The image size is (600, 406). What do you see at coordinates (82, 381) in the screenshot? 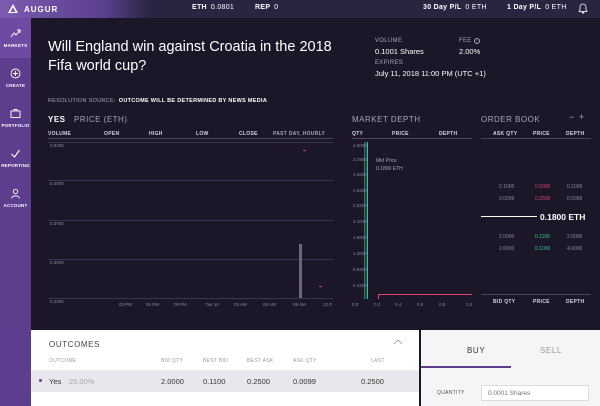
I see `outcome-pct: 25.00%` at bounding box center [82, 381].